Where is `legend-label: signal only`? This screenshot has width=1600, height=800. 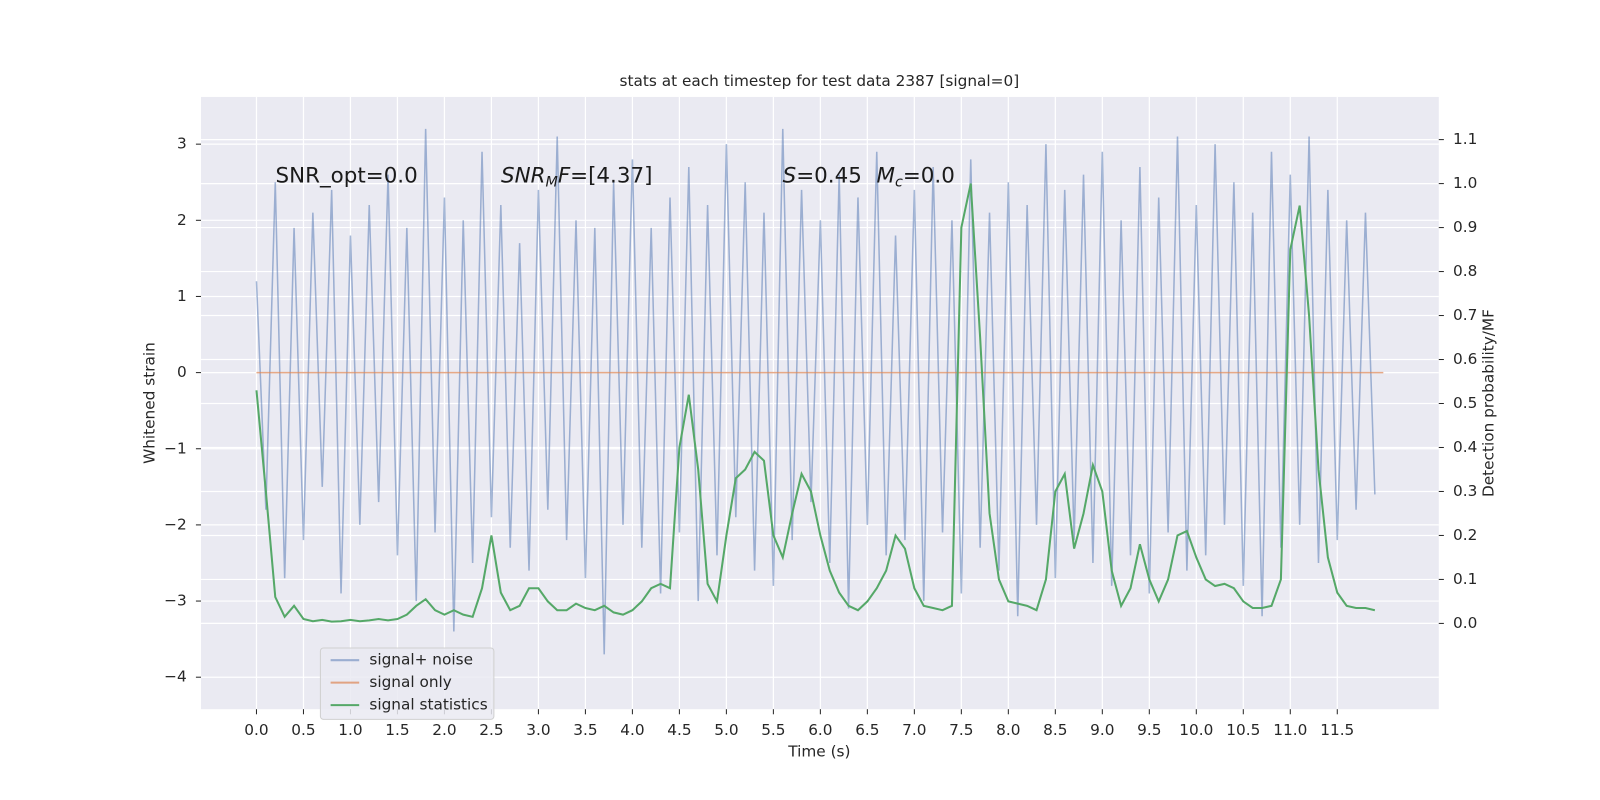
legend-label: signal only is located at coordinates (410, 682).